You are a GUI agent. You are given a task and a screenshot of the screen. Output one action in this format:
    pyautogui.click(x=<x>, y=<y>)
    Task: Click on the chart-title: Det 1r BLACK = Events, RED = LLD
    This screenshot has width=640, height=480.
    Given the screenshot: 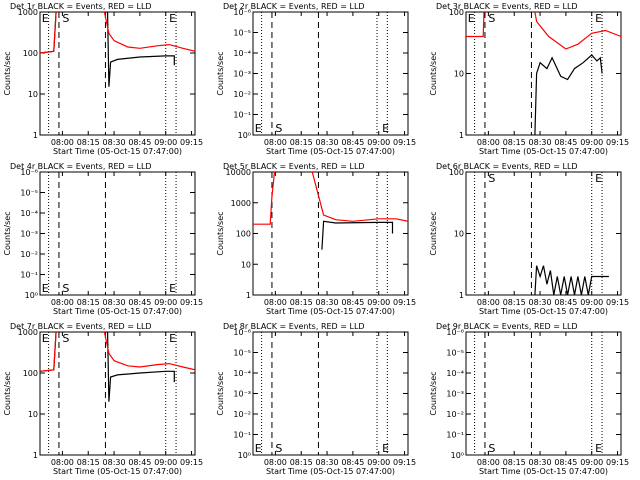 What is the action you would take?
    pyautogui.click(x=81, y=6)
    